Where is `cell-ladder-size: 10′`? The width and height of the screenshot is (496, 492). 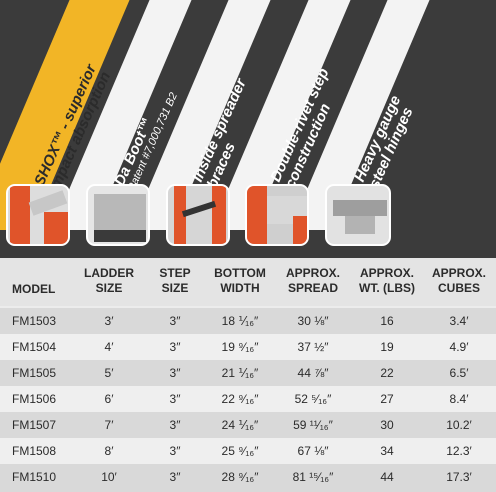 cell-ladder-size: 10′ is located at coordinates (109, 477).